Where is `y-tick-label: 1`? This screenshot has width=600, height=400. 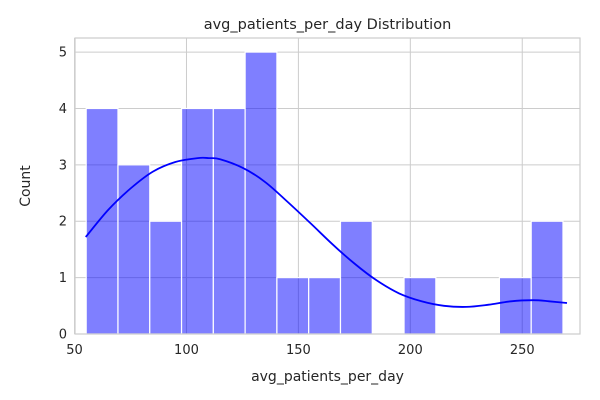 y-tick-label: 1 is located at coordinates (63, 278).